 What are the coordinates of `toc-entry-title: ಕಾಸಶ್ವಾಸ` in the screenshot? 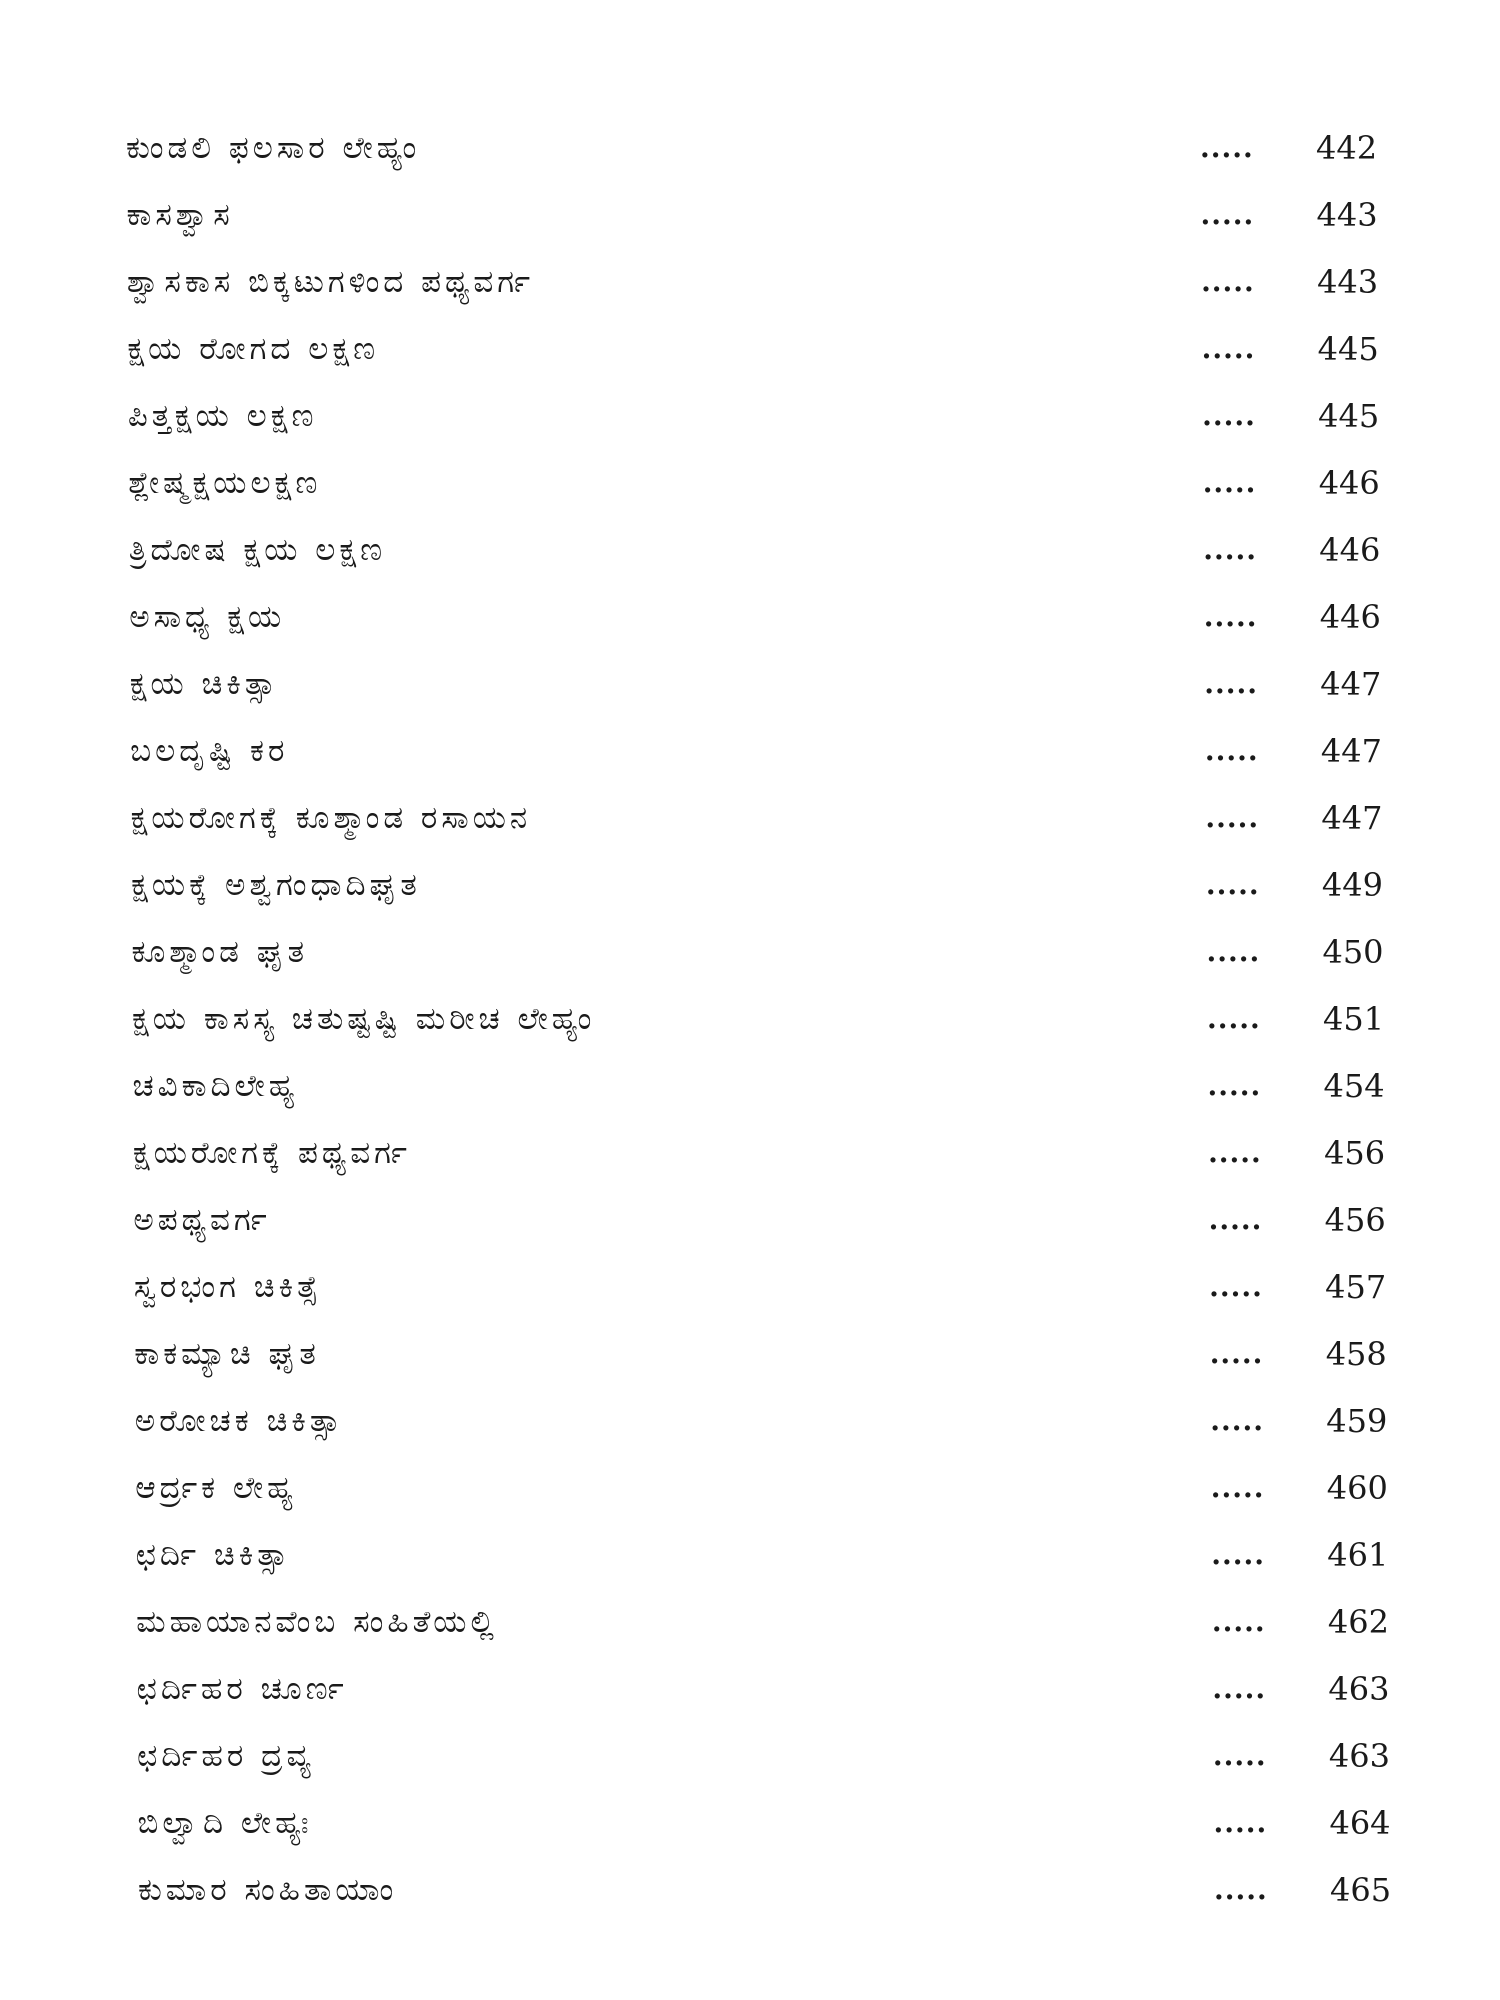 It's located at (180, 215).